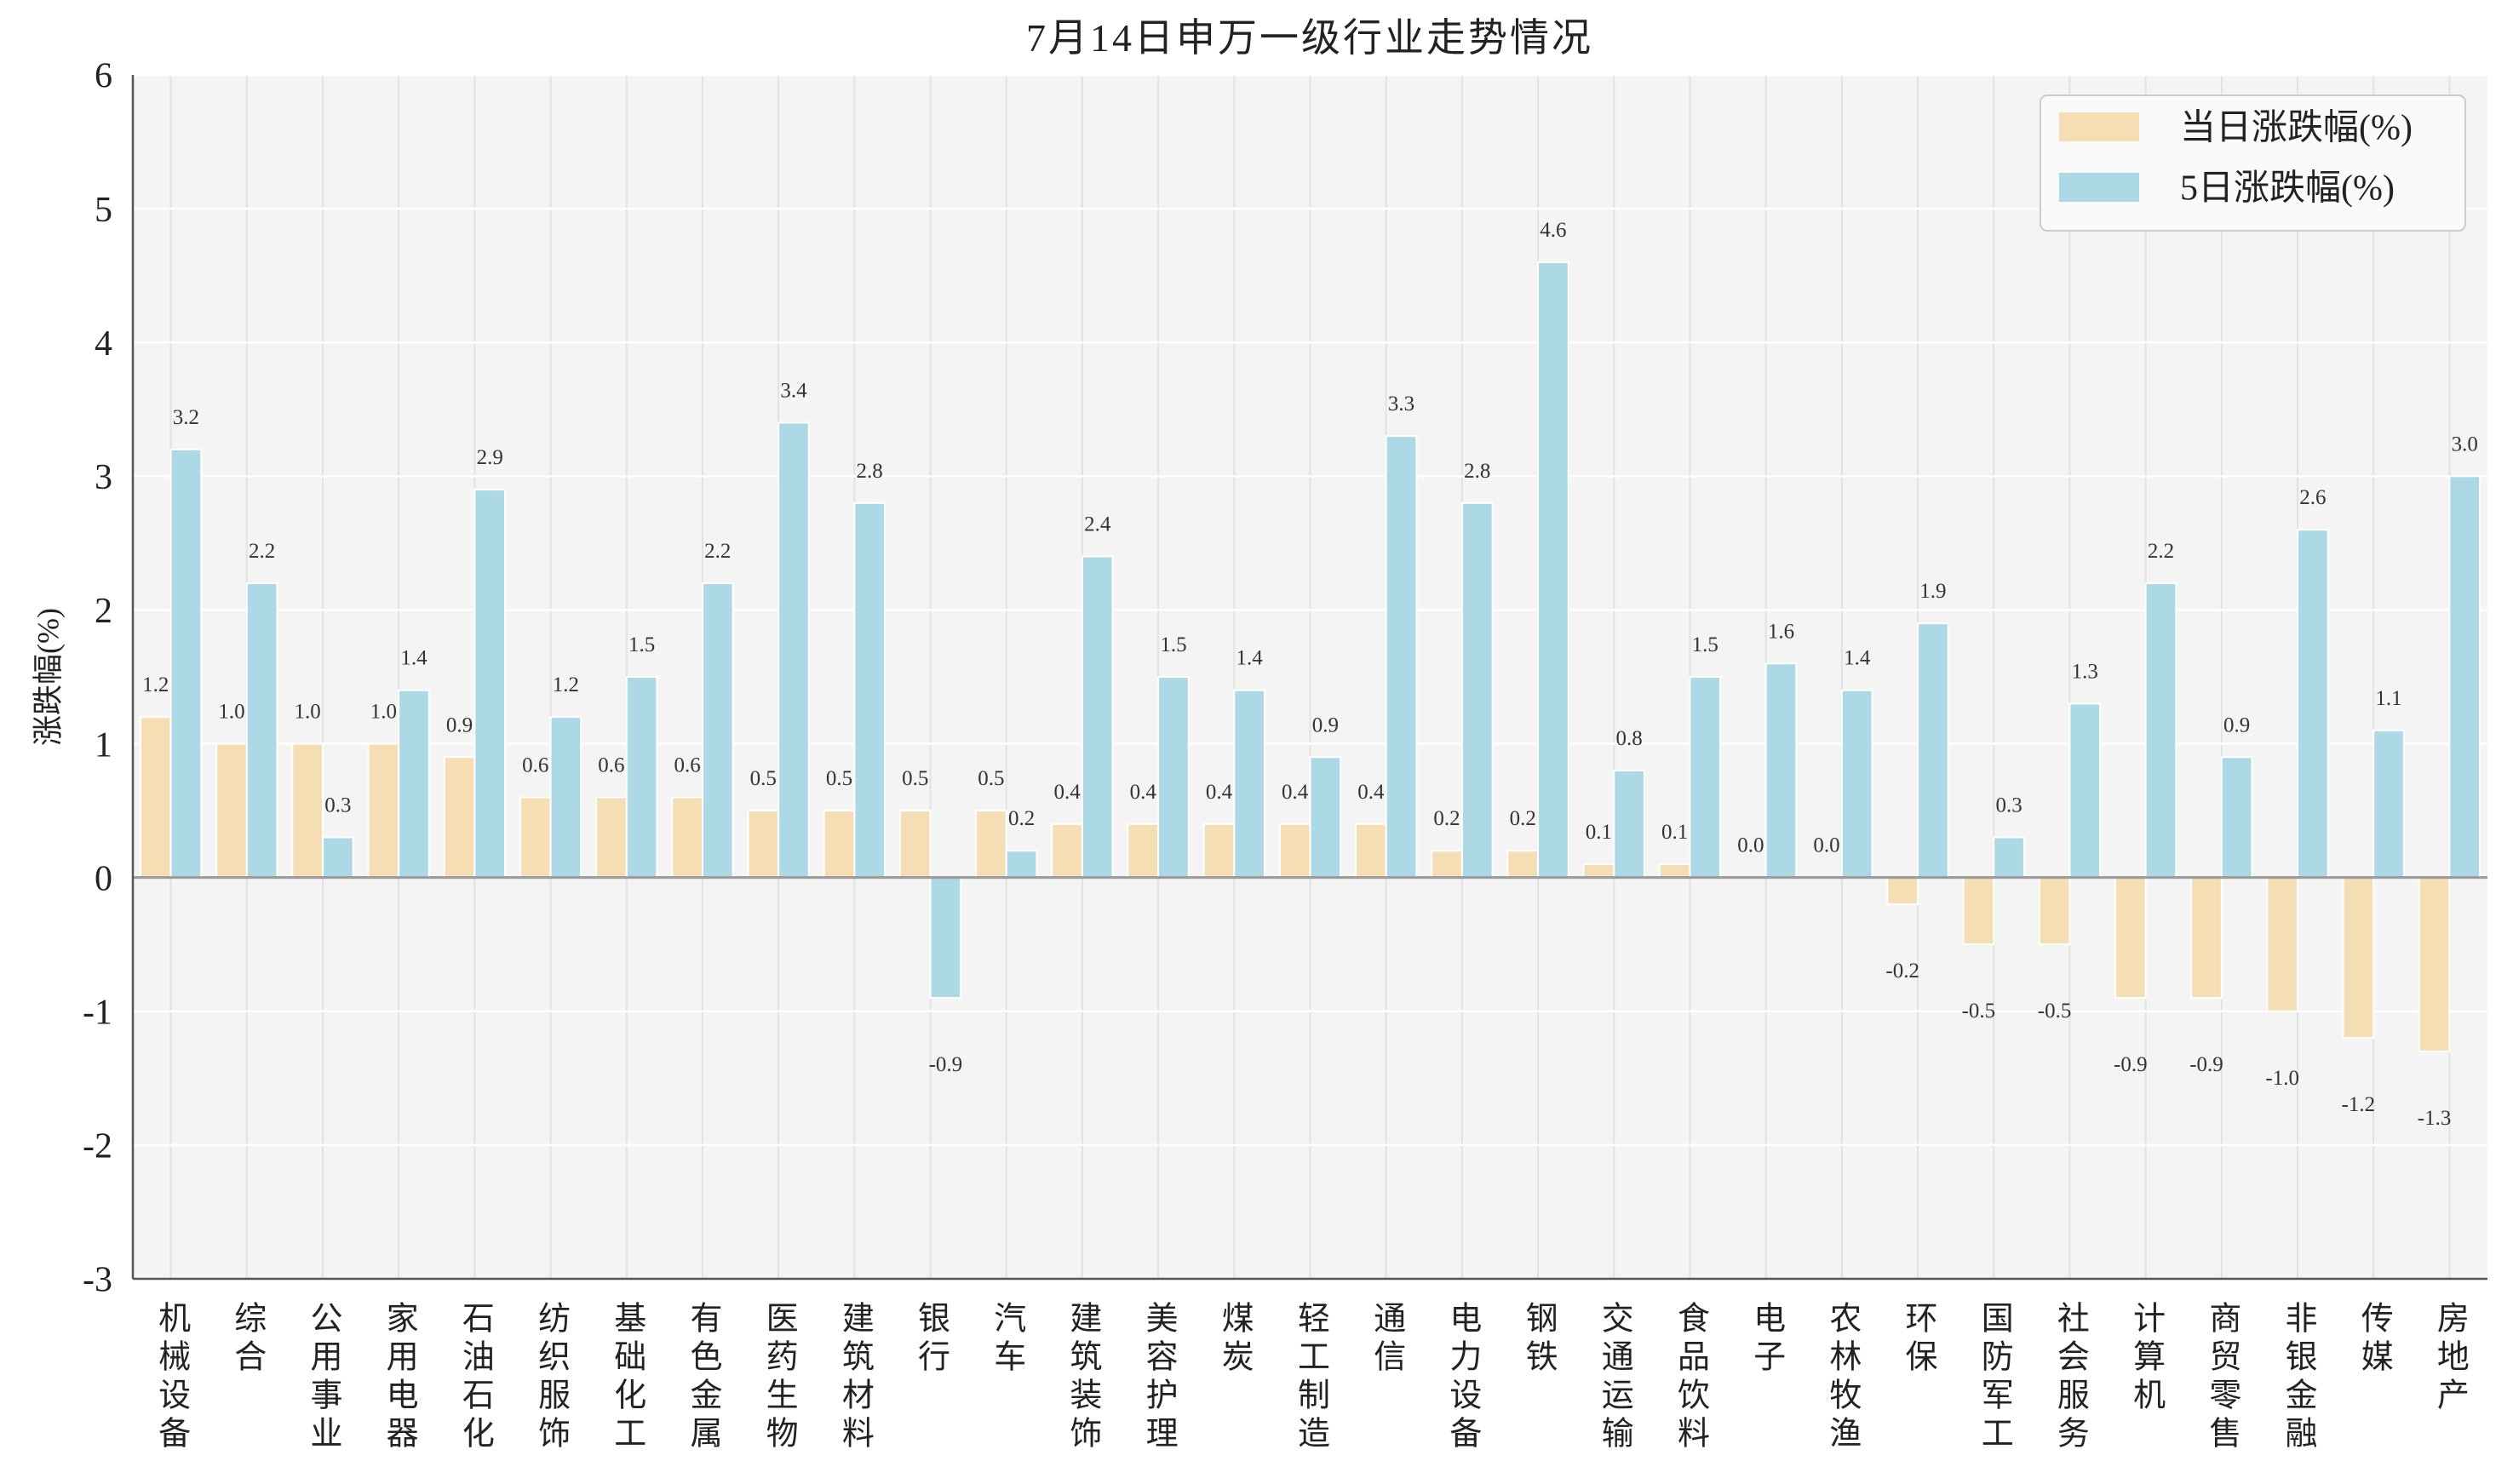 This screenshot has height=1484, width=2513. I want to click on value-label-daily-change-23: -0.2, so click(1902, 971).